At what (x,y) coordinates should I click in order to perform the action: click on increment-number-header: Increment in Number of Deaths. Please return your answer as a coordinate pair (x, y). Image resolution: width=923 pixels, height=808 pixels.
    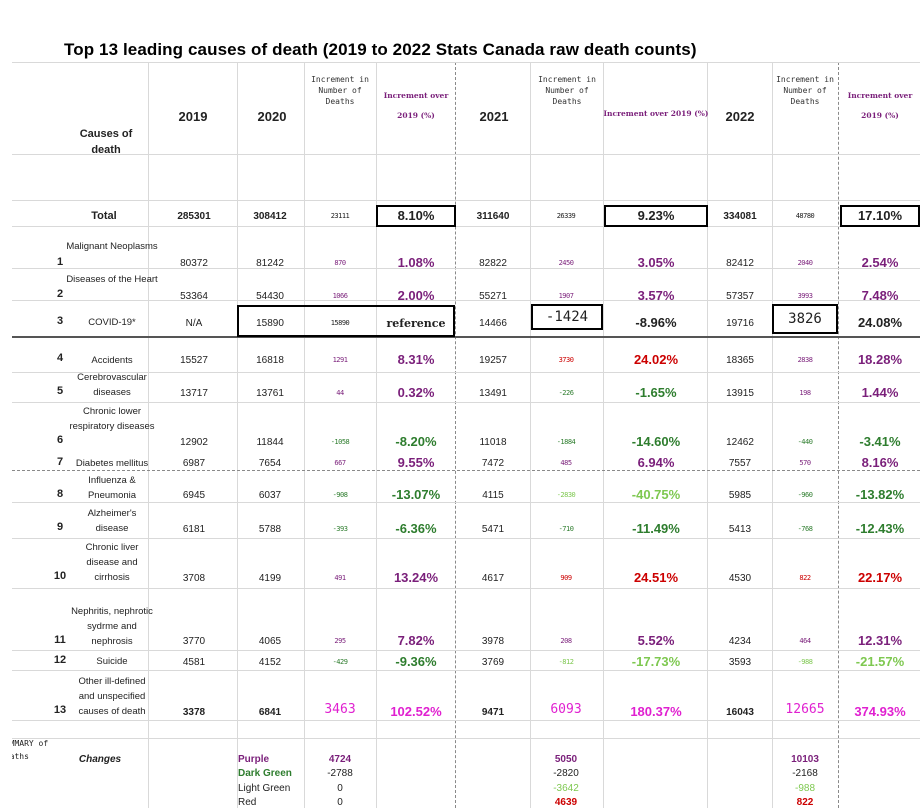
    Looking at the image, I should click on (567, 90).